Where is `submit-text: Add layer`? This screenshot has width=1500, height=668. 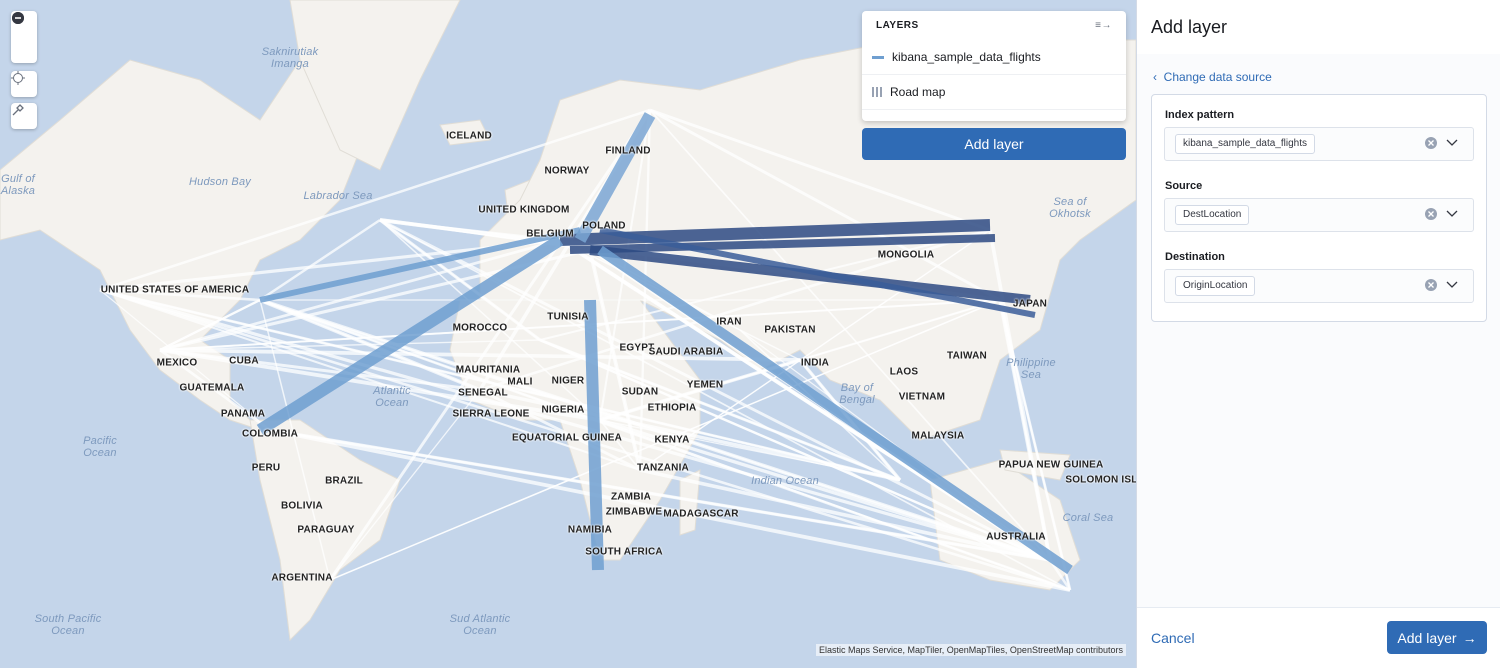 submit-text: Add layer is located at coordinates (1427, 637).